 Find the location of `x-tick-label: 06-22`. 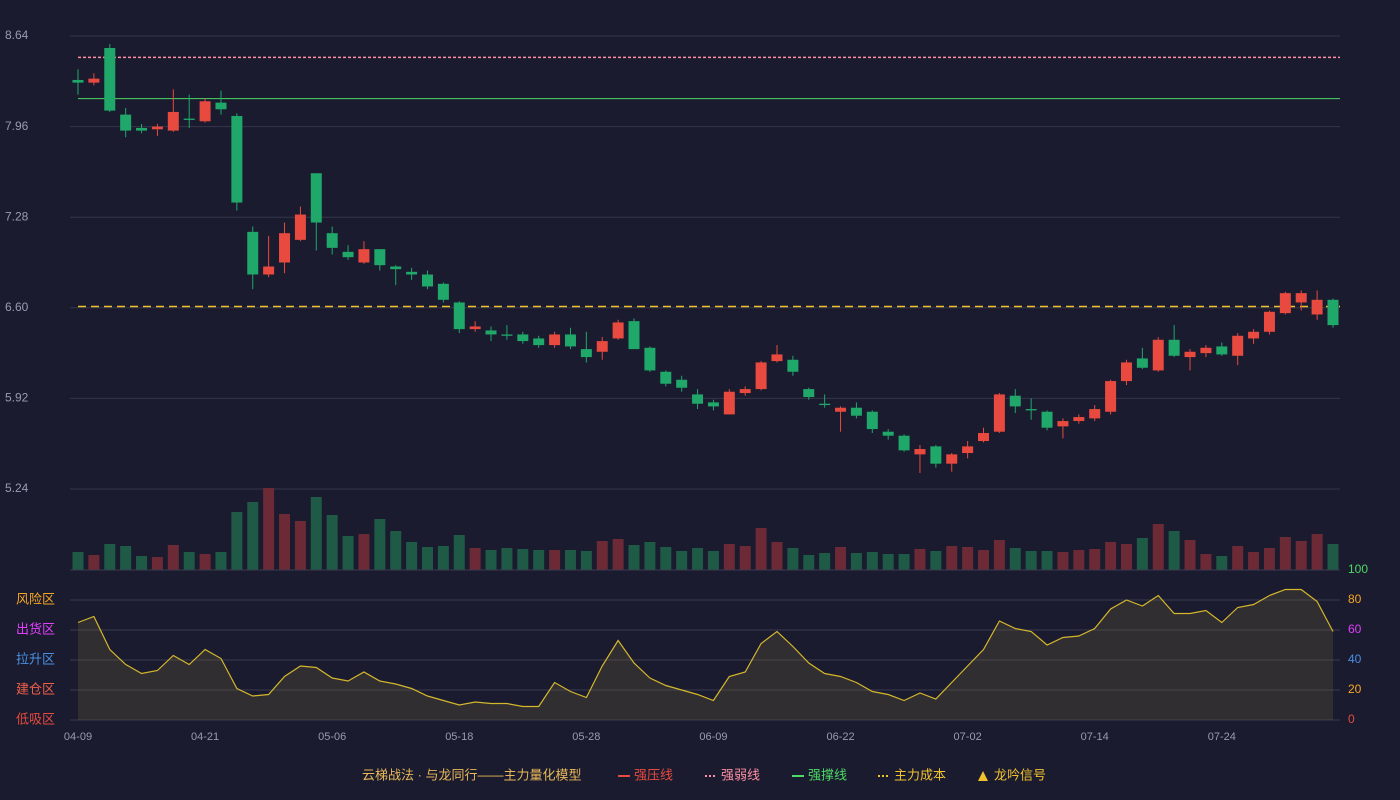

x-tick-label: 06-22 is located at coordinates (840, 737).